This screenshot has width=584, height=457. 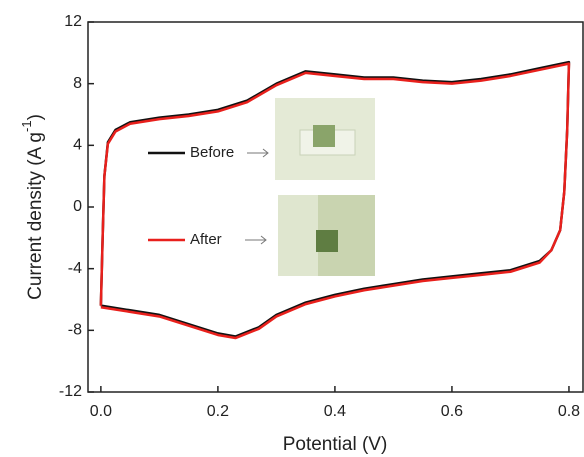 I want to click on y-axis-label-main: Current density (A g, so click(x=35, y=216).